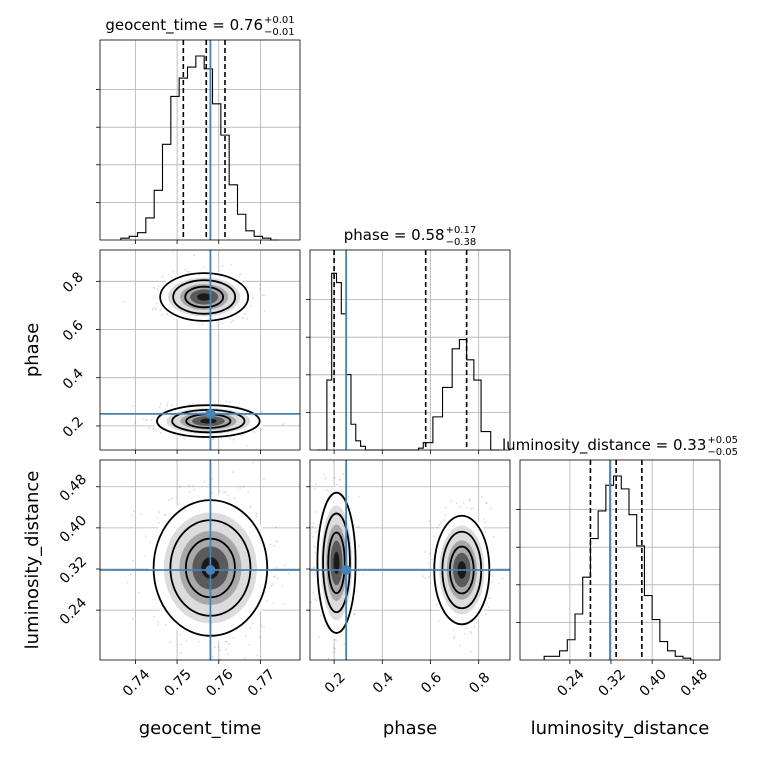 The image size is (760, 760). Describe the element at coordinates (178, 682) in the screenshot. I see `x-tick-label: 0.75` at that location.